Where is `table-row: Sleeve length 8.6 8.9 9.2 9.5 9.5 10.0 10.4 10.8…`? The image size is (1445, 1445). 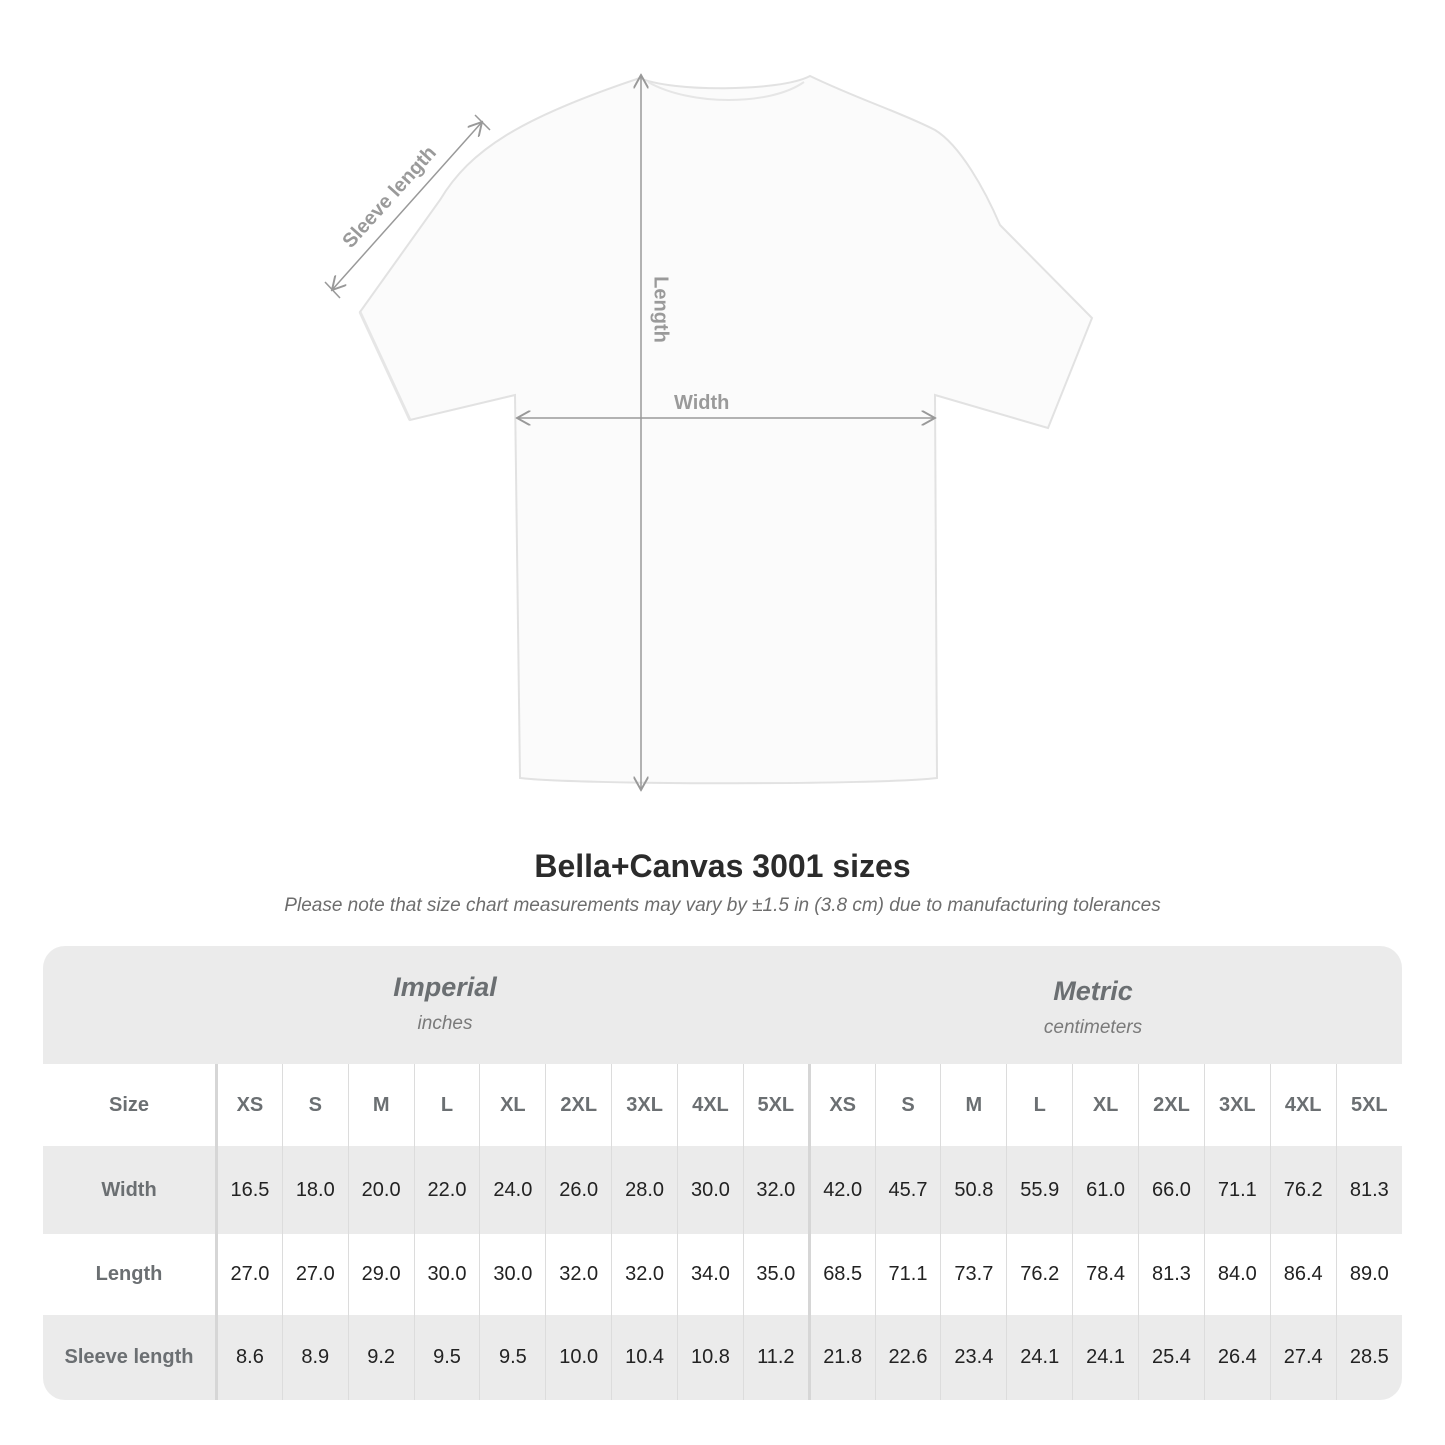
table-row: Sleeve length 8.6 8.9 9.2 9.5 9.5 10.0 10.4 10.8… is located at coordinates (722, 1357).